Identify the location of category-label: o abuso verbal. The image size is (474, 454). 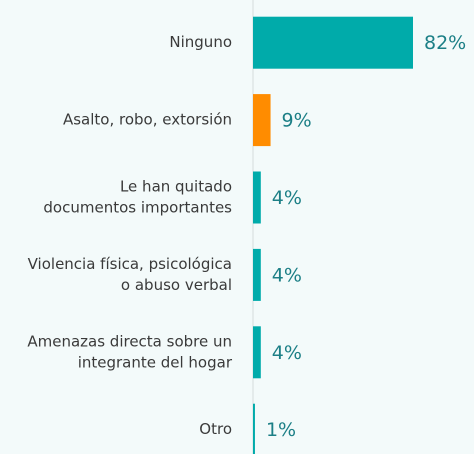
(176, 285).